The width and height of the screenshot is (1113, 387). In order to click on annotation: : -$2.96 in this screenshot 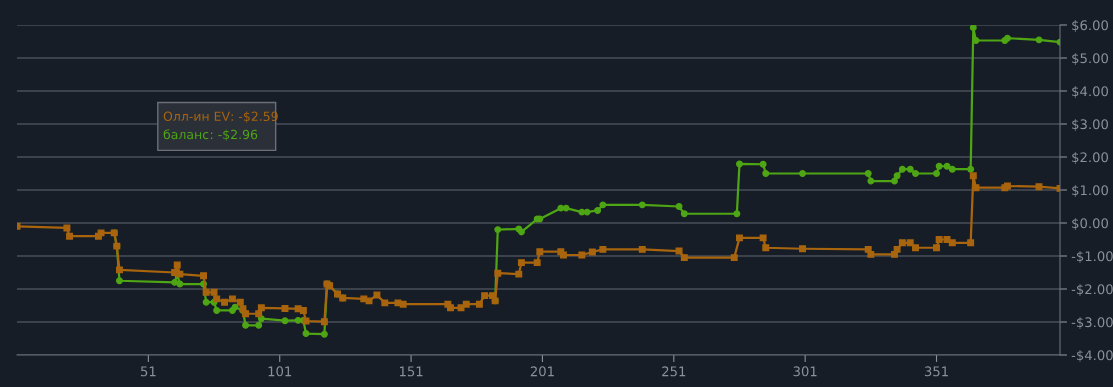, I will do `click(234, 135)`.